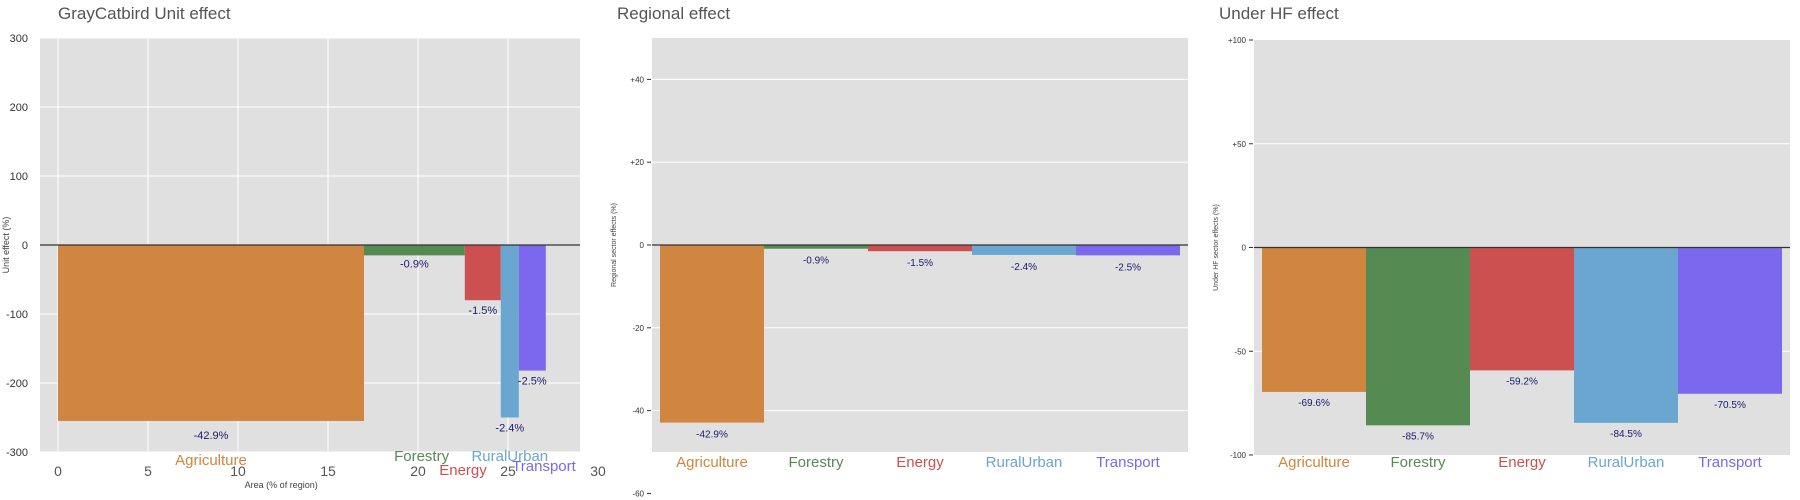 This screenshot has width=1800, height=500. What do you see at coordinates (1216, 247) in the screenshot?
I see `y-axis-title: Under HF sector effects (%)` at bounding box center [1216, 247].